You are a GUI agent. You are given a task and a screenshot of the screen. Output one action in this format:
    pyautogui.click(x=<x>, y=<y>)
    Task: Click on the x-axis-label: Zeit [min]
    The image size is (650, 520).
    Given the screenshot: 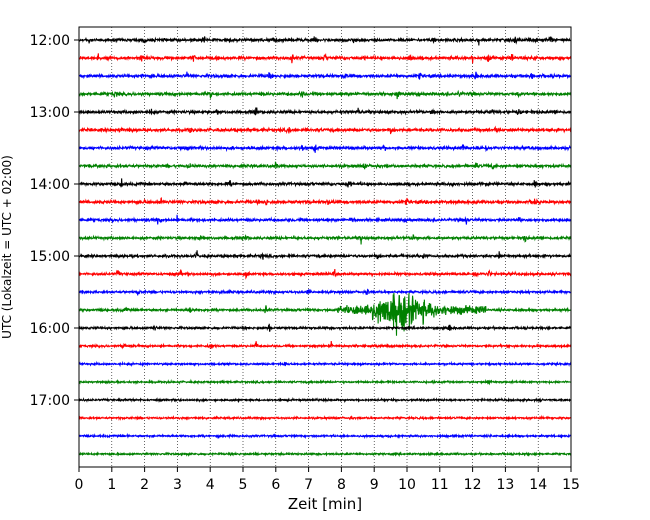 What is the action you would take?
    pyautogui.click(x=325, y=504)
    